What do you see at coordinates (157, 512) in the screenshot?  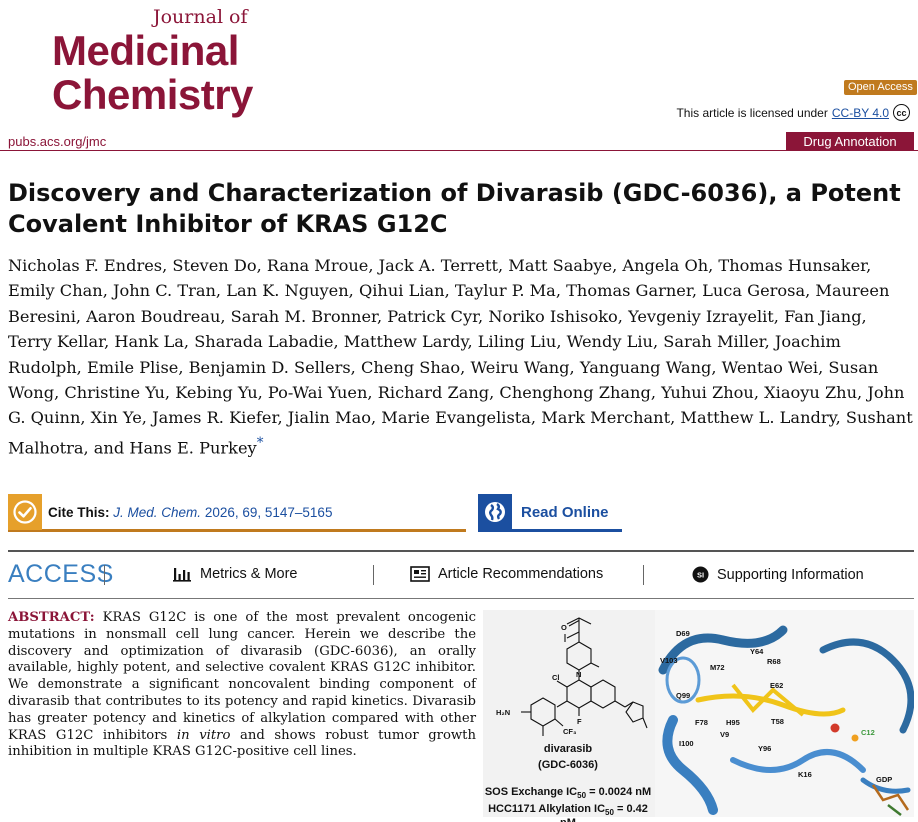 I see `cite-journal: J. Med. Chem.` at bounding box center [157, 512].